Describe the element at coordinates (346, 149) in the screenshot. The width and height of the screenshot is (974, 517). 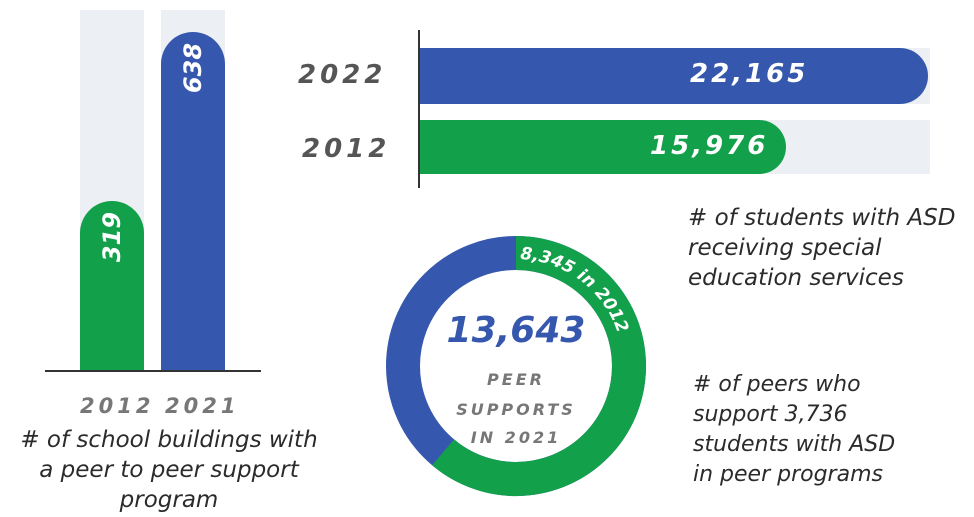
I see `category-label-2012-students: 2012` at that location.